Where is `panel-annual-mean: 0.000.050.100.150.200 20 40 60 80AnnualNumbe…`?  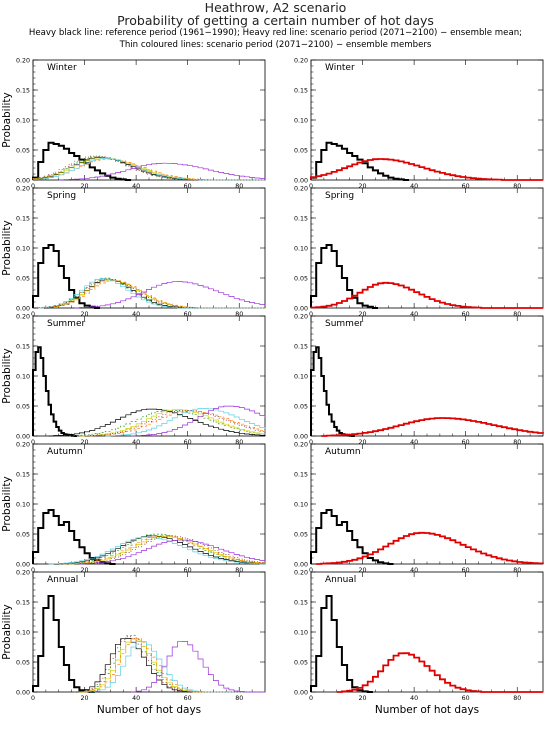
panel-annual-mean: 0.000.050.100.150.200 20 40 60 80AnnualNumbe… is located at coordinates (419, 643).